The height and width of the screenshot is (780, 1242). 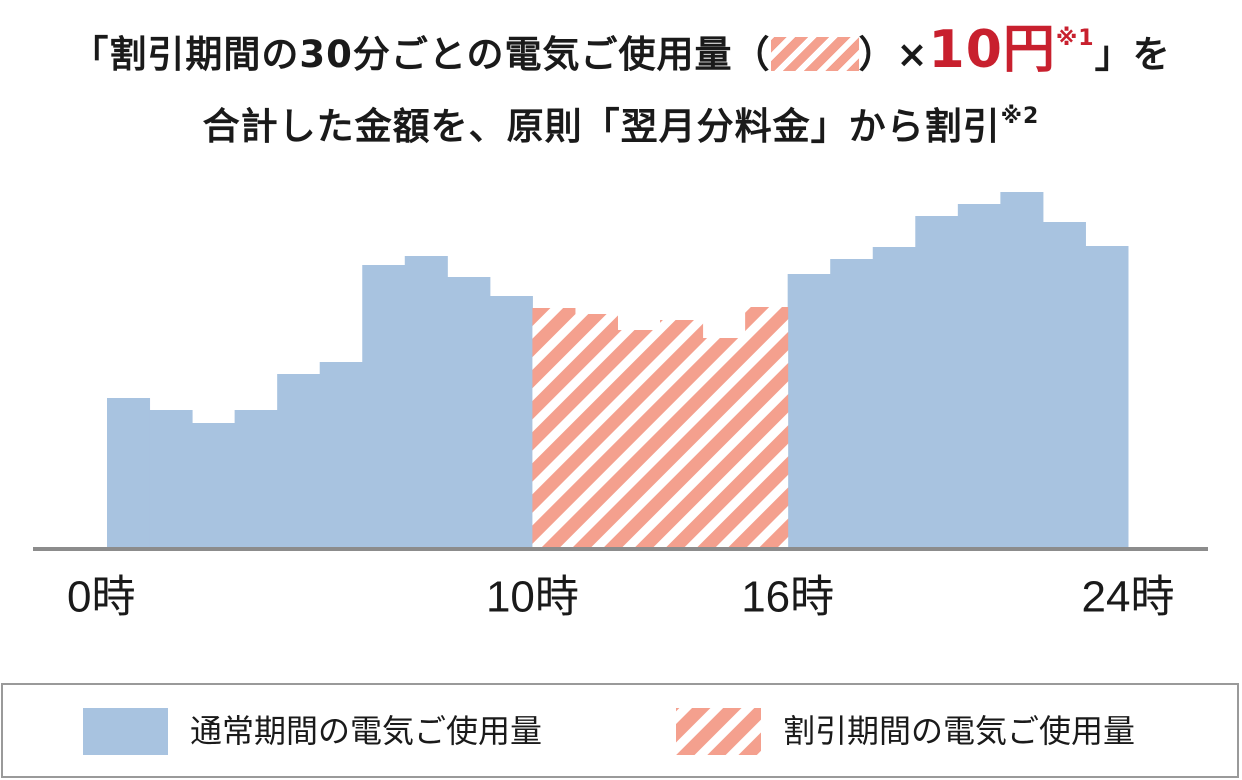 I want to click on title-text: 「割引期間の30分ごとの電気ご使用量（, so click(x=421, y=54).